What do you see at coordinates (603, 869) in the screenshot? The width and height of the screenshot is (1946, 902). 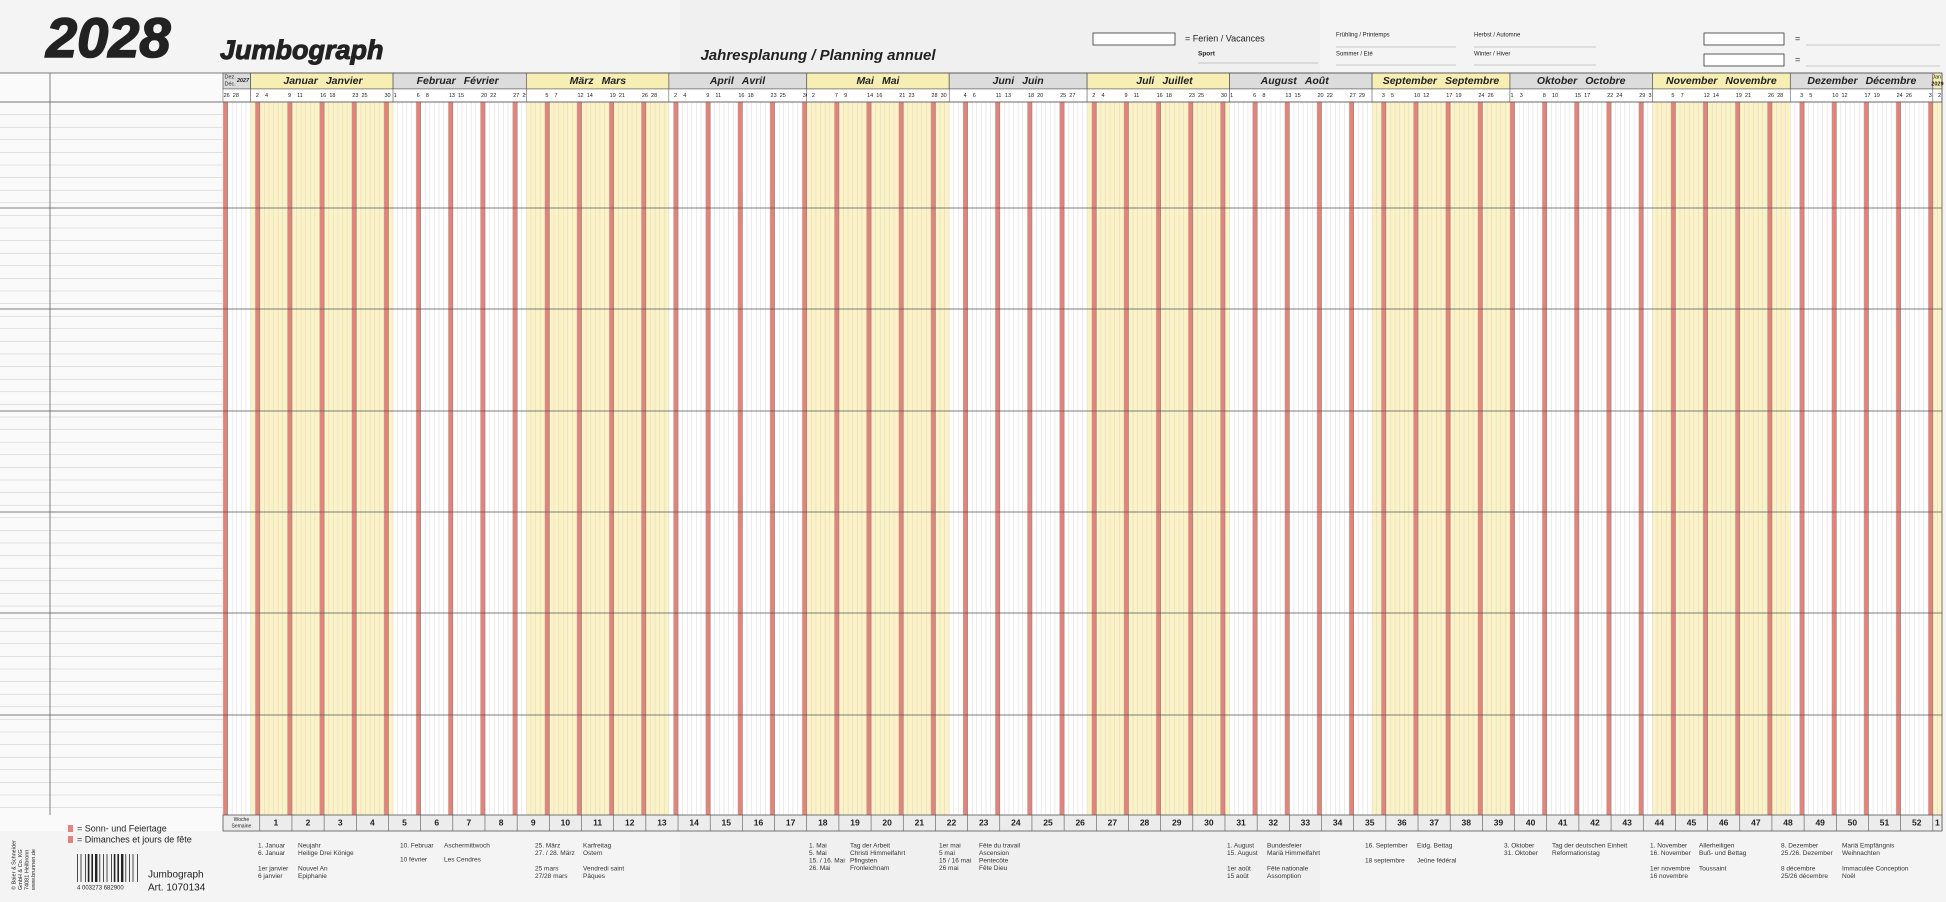 I see `holiday-name: Vendredi saint` at bounding box center [603, 869].